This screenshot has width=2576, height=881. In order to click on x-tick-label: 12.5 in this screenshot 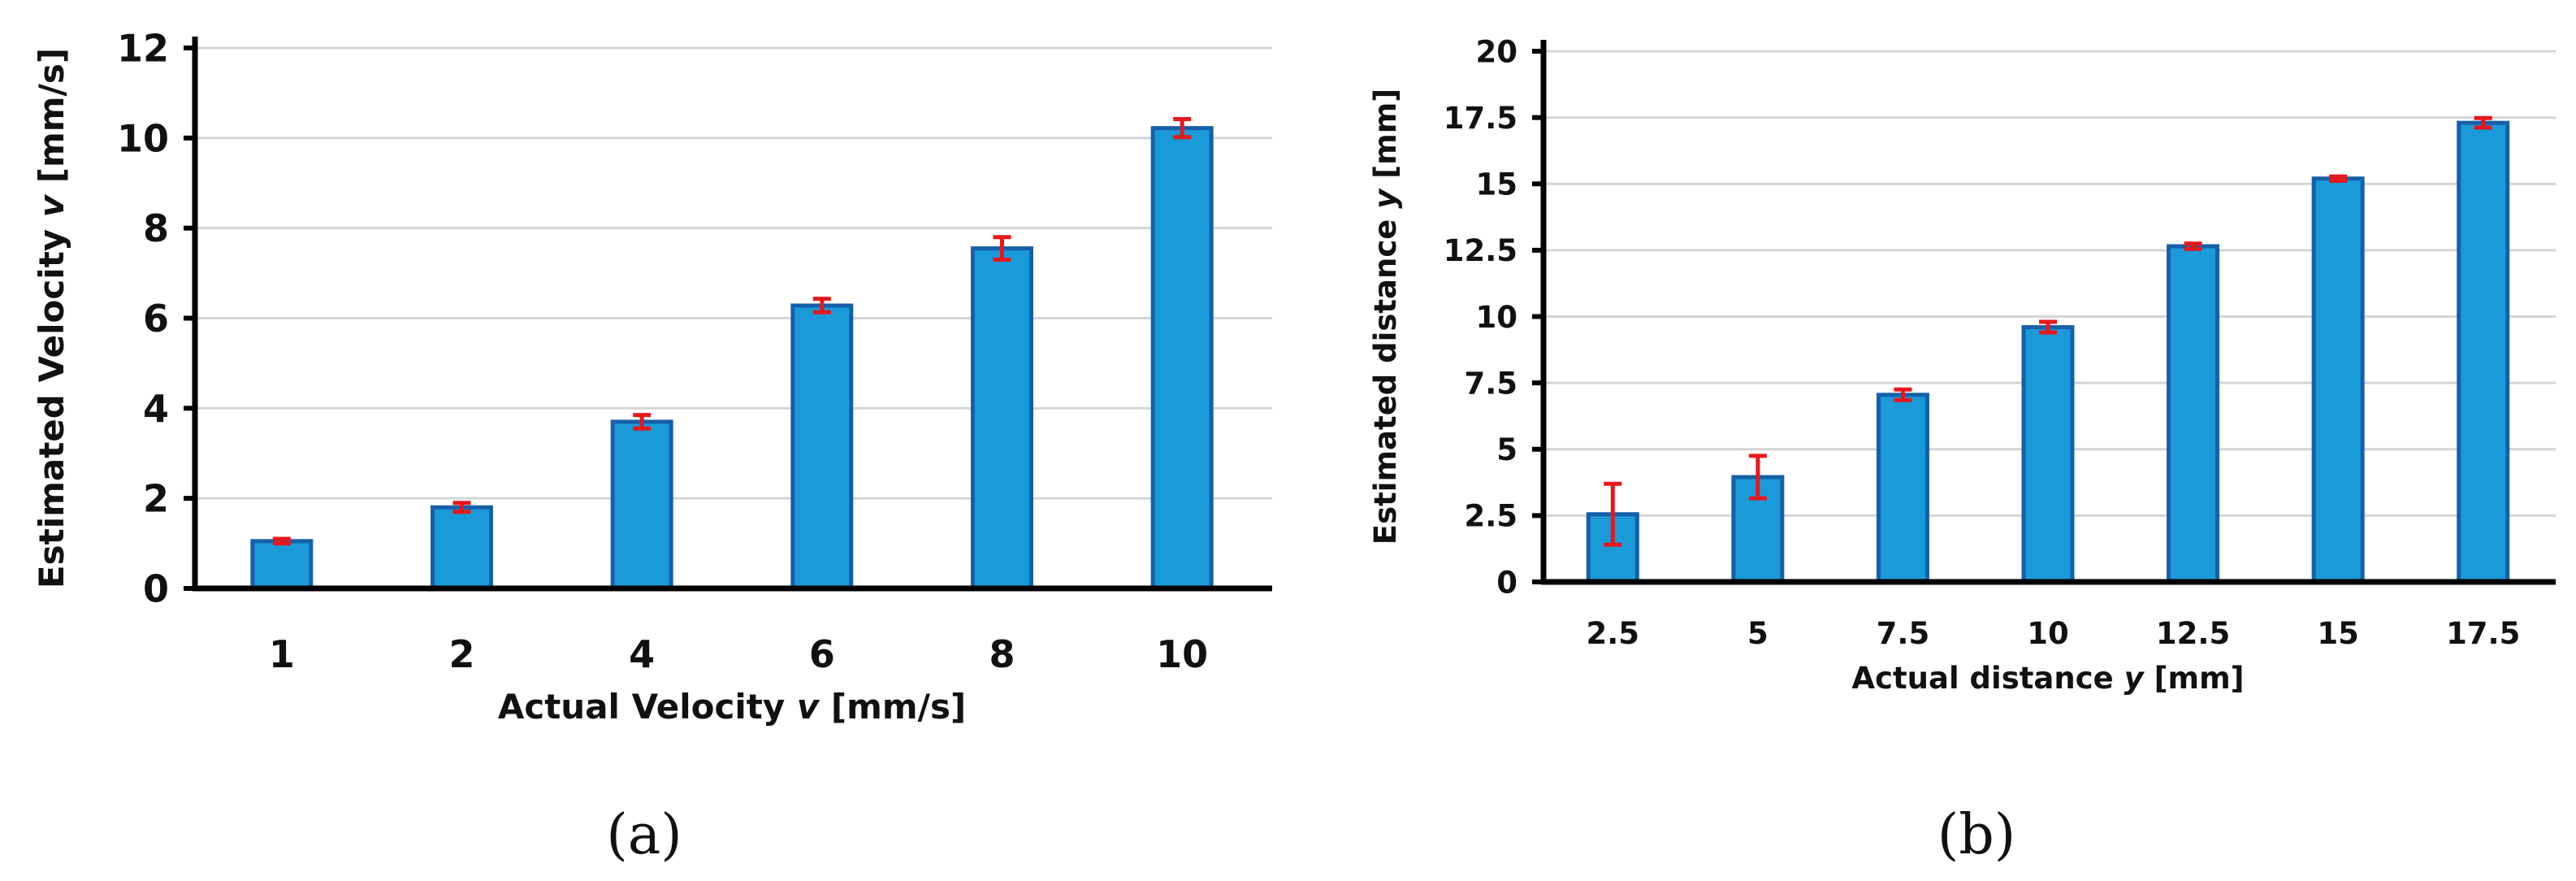, I will do `click(2193, 634)`.